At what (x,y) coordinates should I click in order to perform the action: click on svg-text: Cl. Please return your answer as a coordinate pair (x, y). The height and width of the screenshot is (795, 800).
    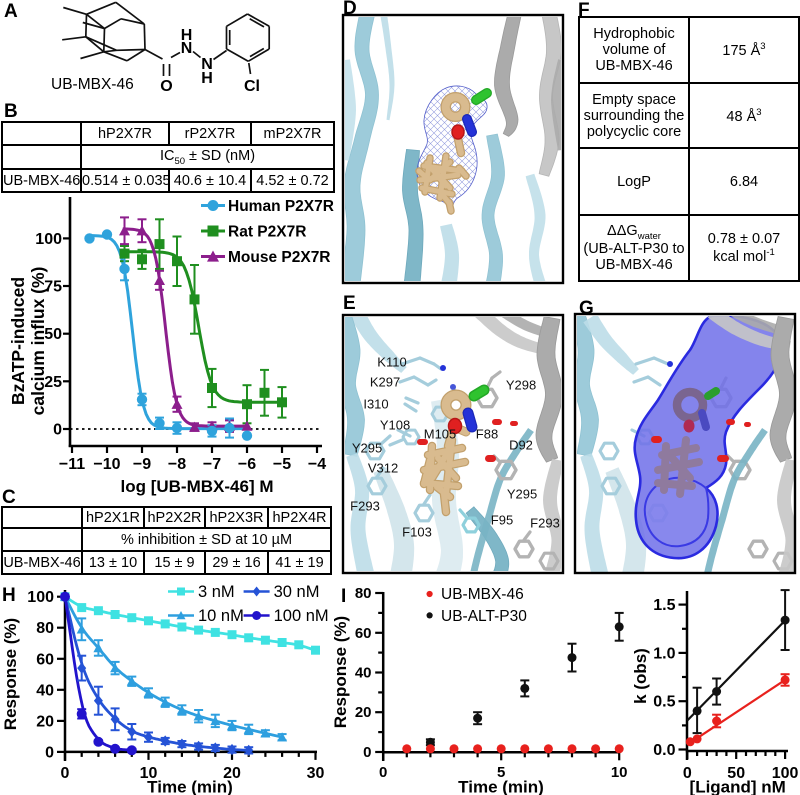
    Looking at the image, I should click on (252, 86).